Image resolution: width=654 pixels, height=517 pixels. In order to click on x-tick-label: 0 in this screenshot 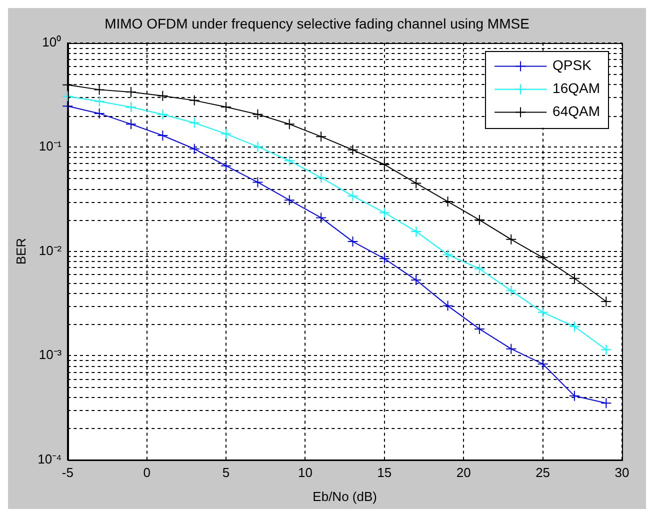, I will do `click(146, 472)`.